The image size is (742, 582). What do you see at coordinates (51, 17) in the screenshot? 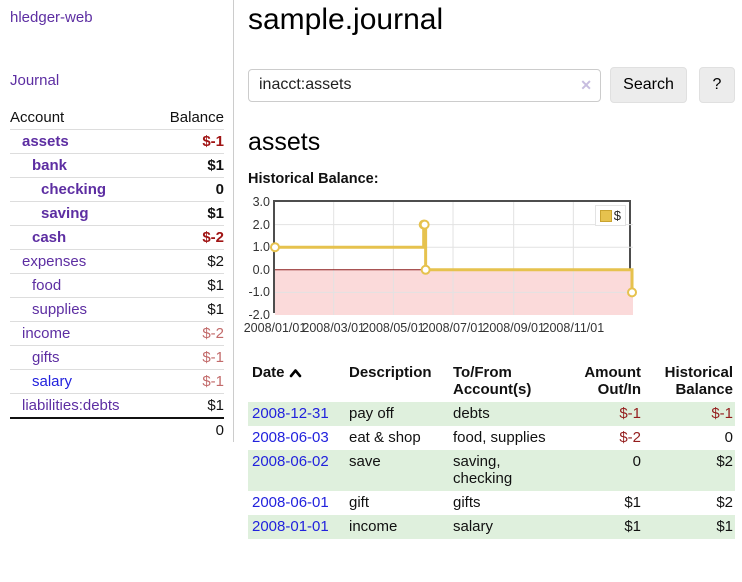
I see `brand-link: hledger-web` at bounding box center [51, 17].